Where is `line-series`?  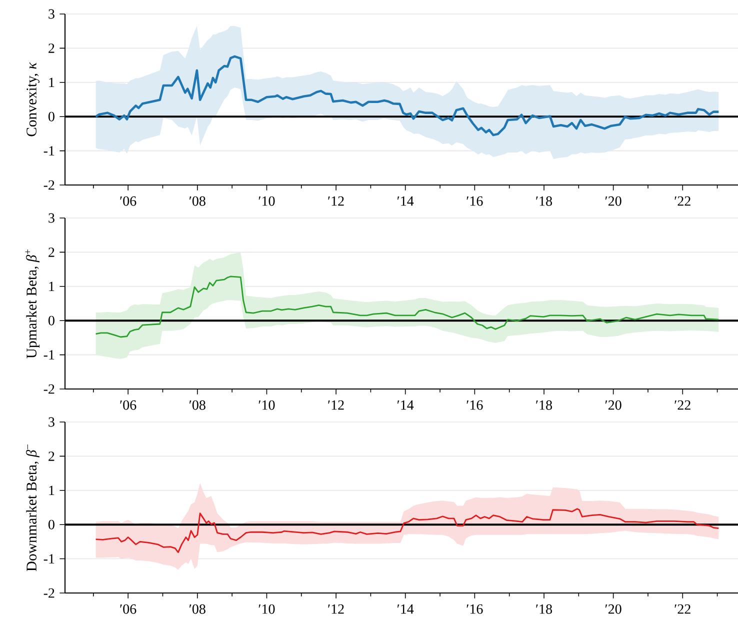
line-series is located at coordinates (407, 95).